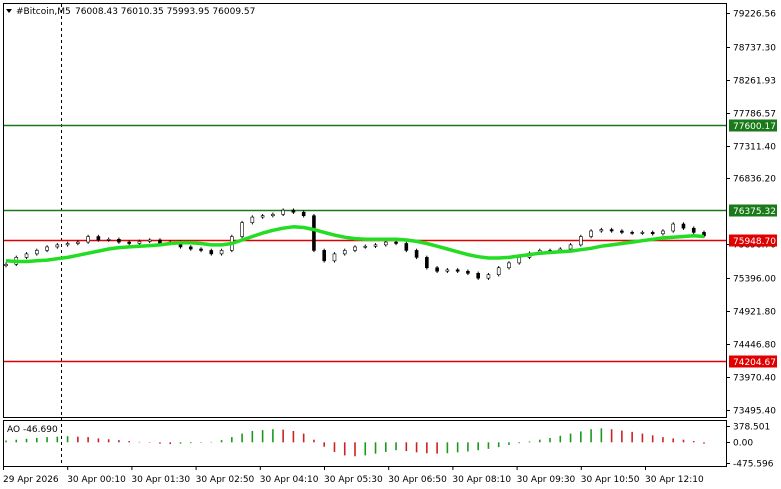  I want to click on time-tick-label: 30 Apr 02:50, so click(225, 480).